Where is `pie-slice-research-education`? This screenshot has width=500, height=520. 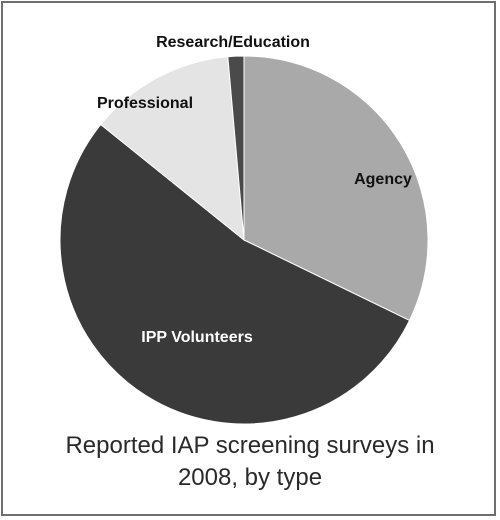
pie-slice-research-education is located at coordinates (236, 148).